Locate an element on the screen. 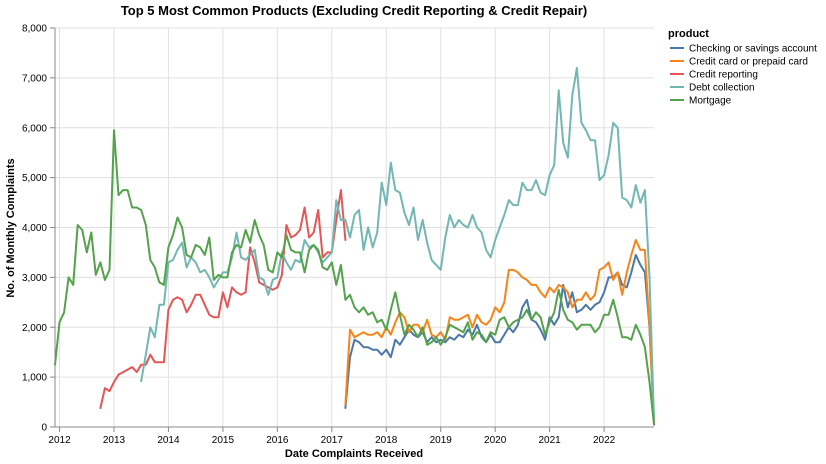 The width and height of the screenshot is (826, 464). x-axis-title: Date Complaints Received is located at coordinates (354, 454).